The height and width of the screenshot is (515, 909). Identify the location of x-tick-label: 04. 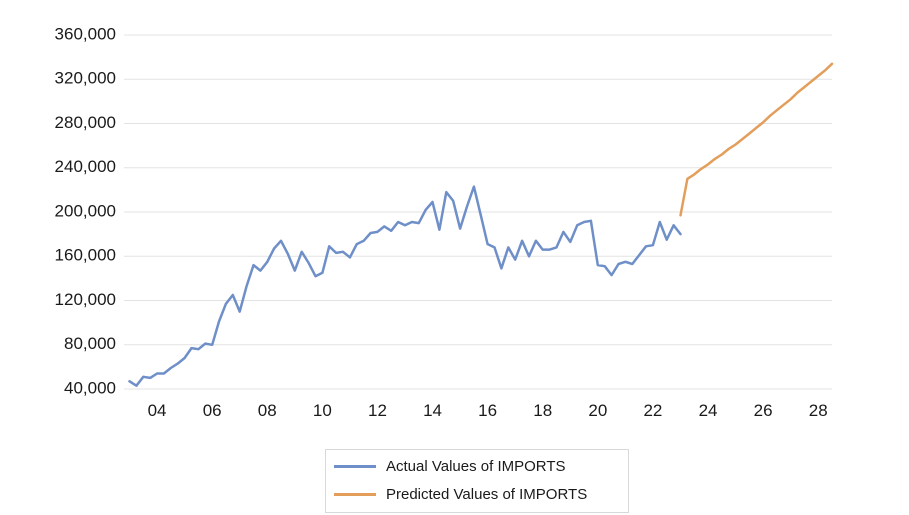
(157, 410).